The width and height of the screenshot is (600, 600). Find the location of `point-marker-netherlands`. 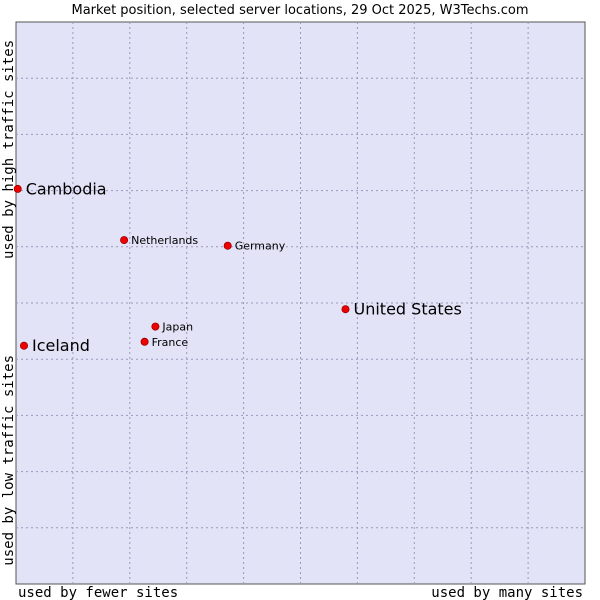

point-marker-netherlands is located at coordinates (124, 240).